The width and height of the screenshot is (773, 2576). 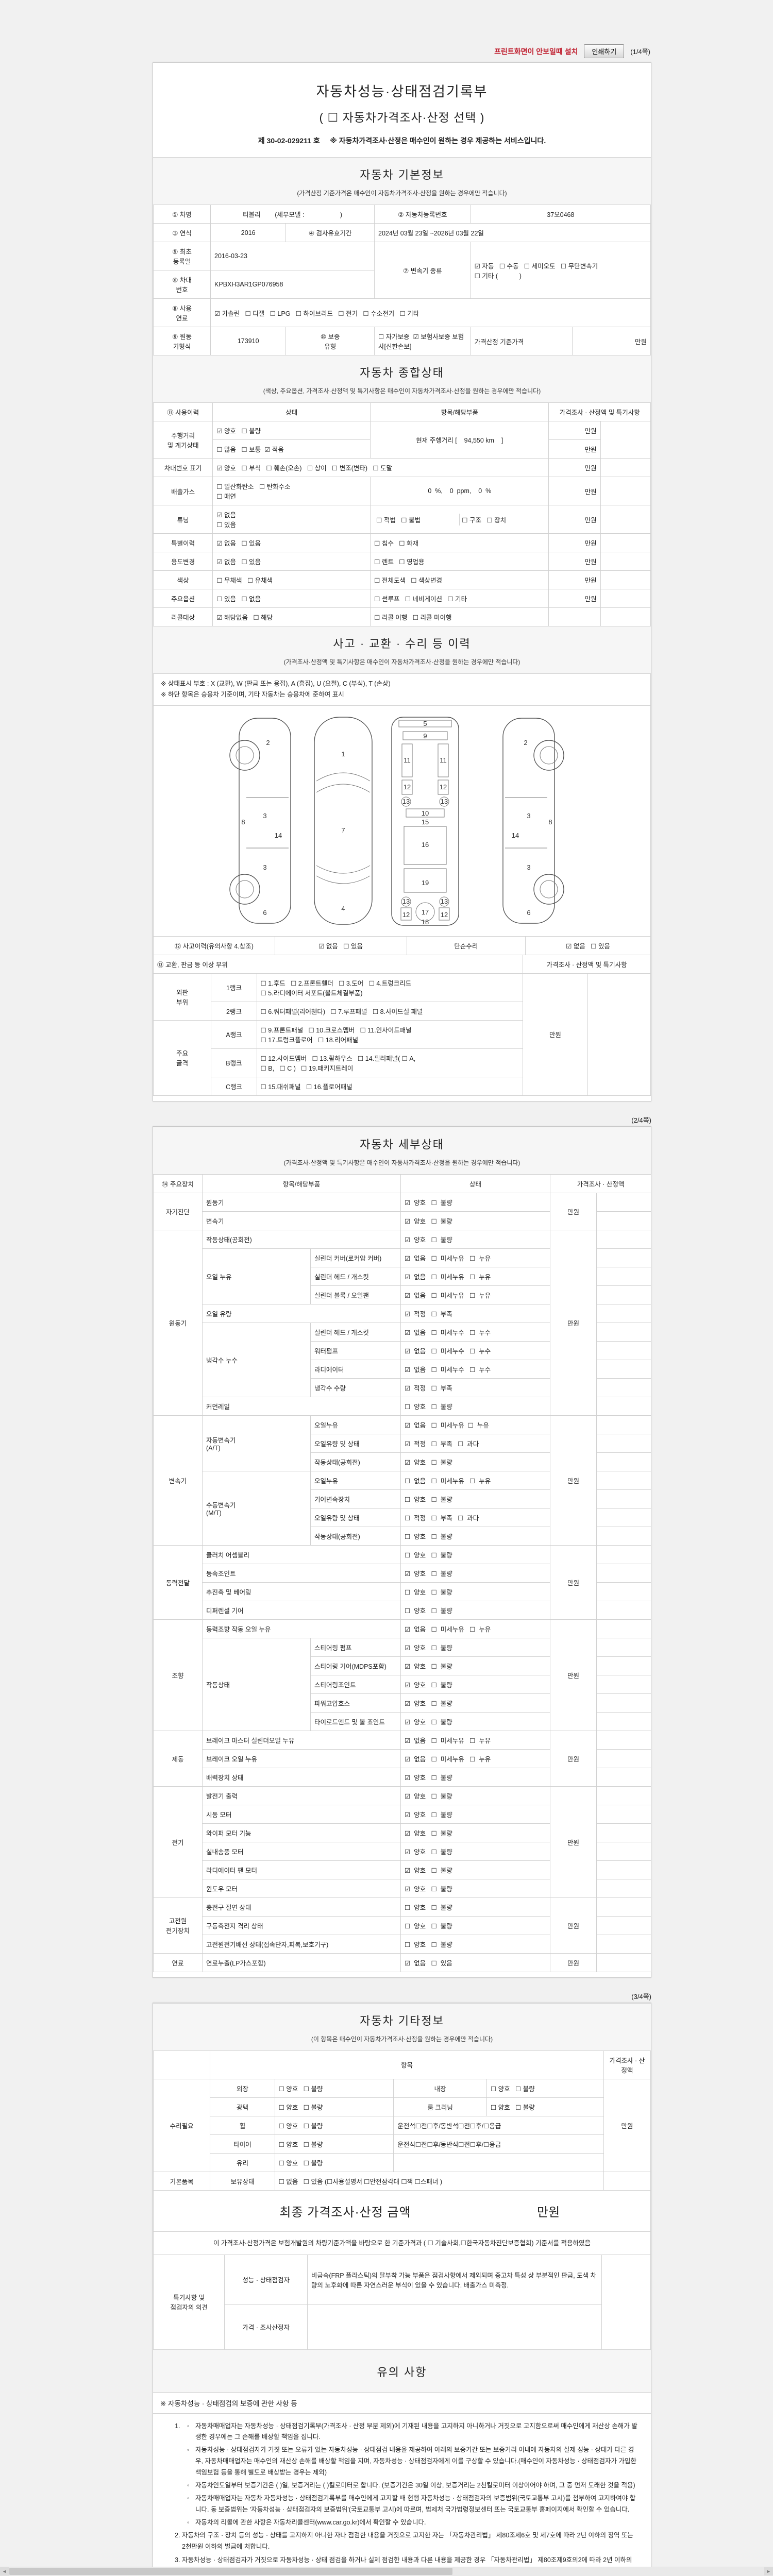 I want to click on col-price: 가격조사 · 산 정액, so click(x=627, y=2064).